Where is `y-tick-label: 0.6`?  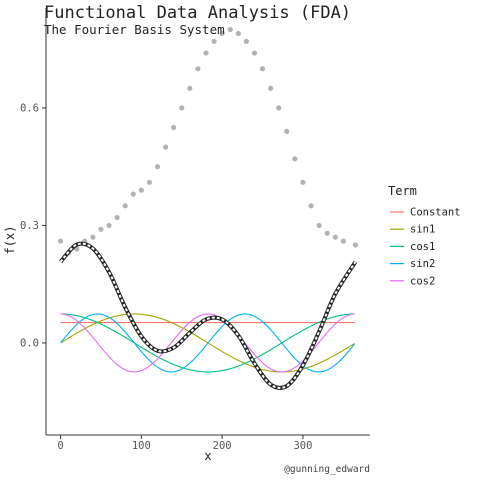 y-tick-label: 0.6 is located at coordinates (29, 108).